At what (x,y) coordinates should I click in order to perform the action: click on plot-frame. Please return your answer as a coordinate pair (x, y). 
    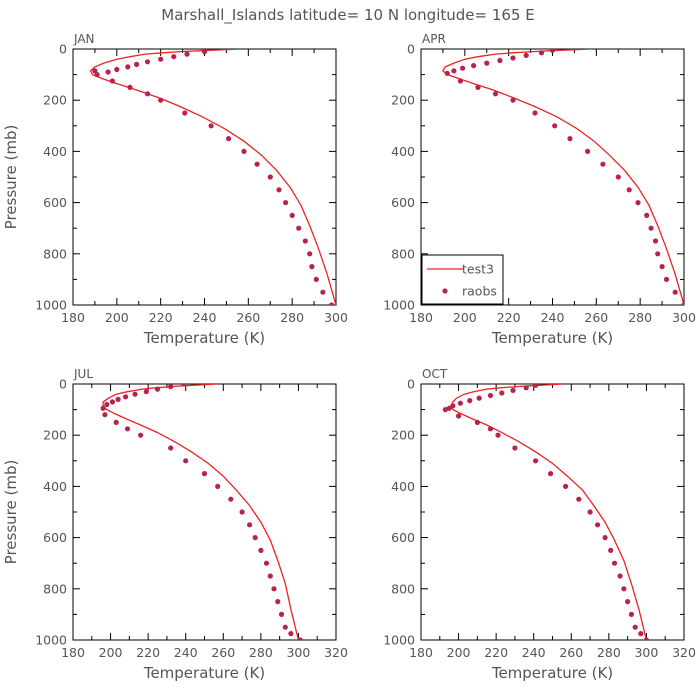
    Looking at the image, I should click on (204, 512).